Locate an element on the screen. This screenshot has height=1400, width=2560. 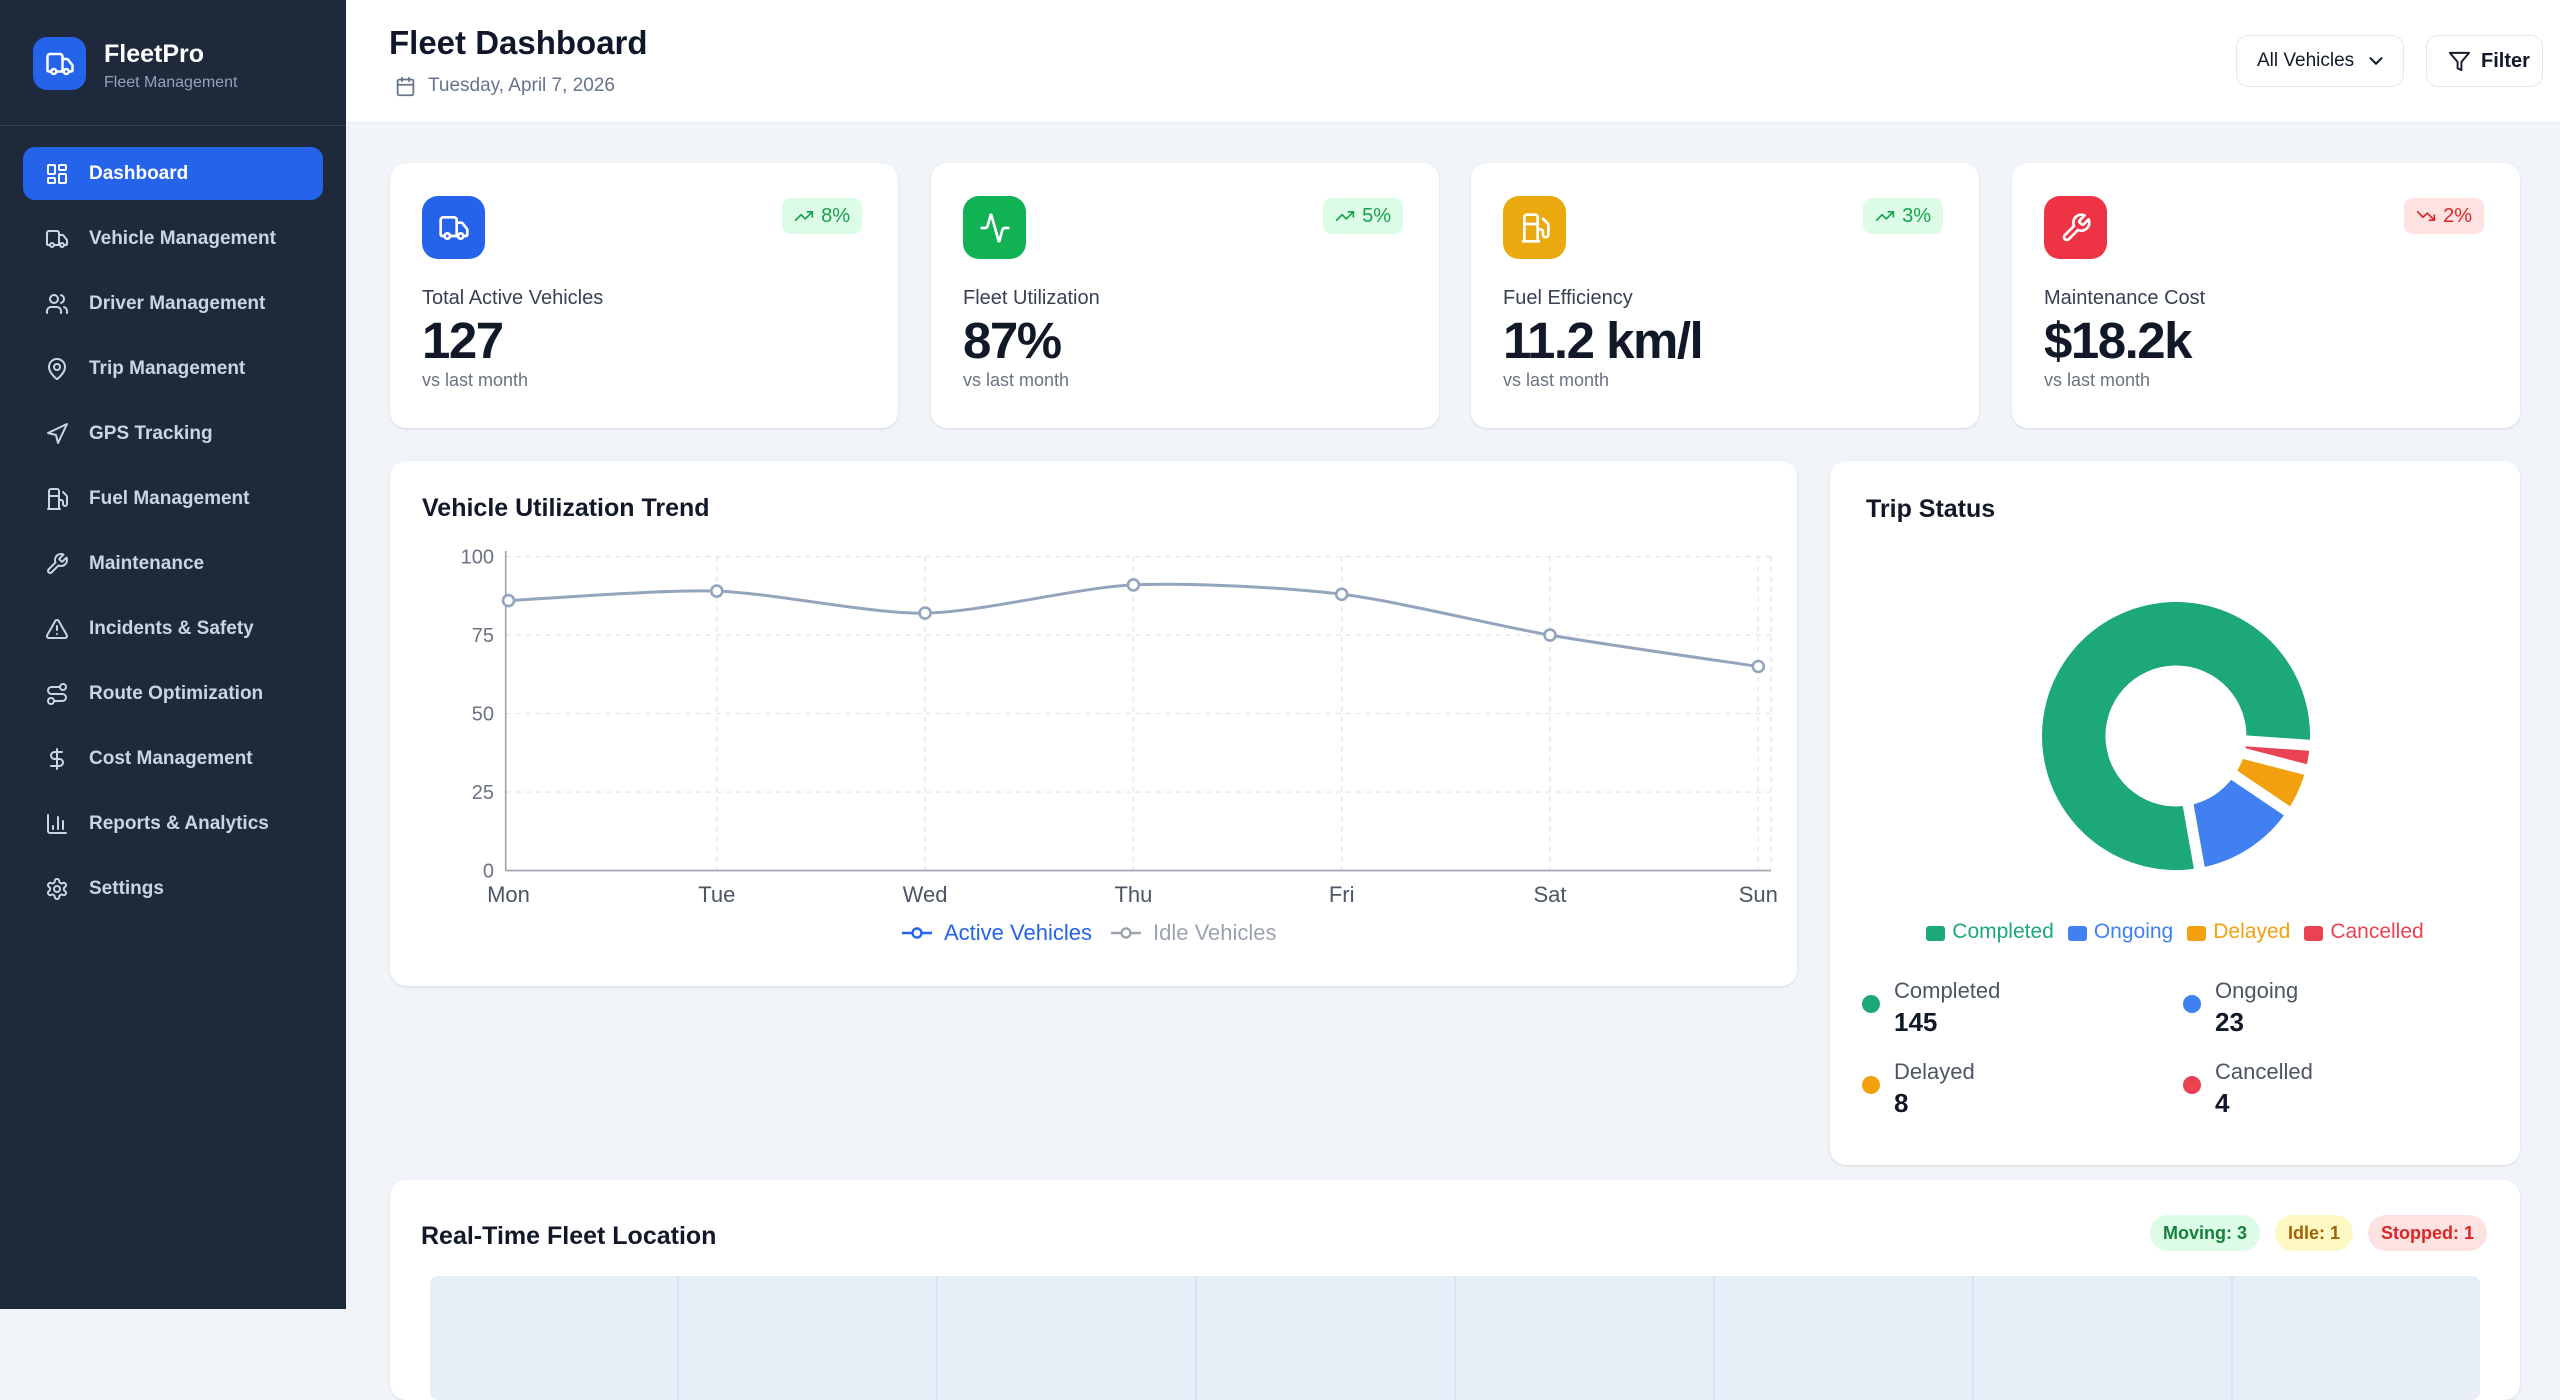
svg-text: 100 is located at coordinates (477, 558).